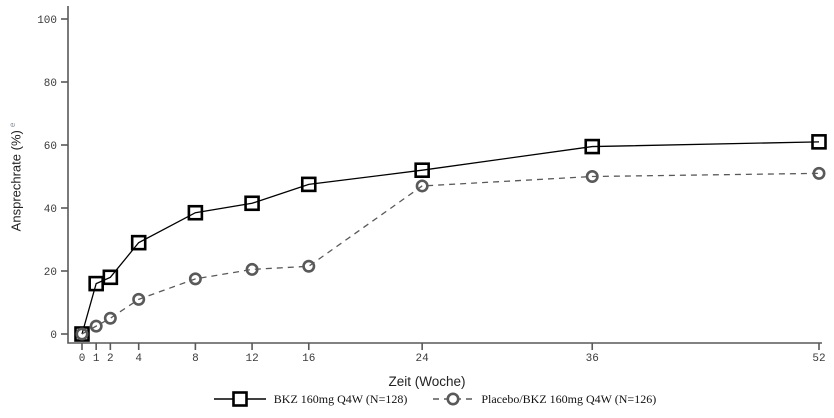 This screenshot has height=418, width=834. I want to click on y-tick-label: 100, so click(47, 21).